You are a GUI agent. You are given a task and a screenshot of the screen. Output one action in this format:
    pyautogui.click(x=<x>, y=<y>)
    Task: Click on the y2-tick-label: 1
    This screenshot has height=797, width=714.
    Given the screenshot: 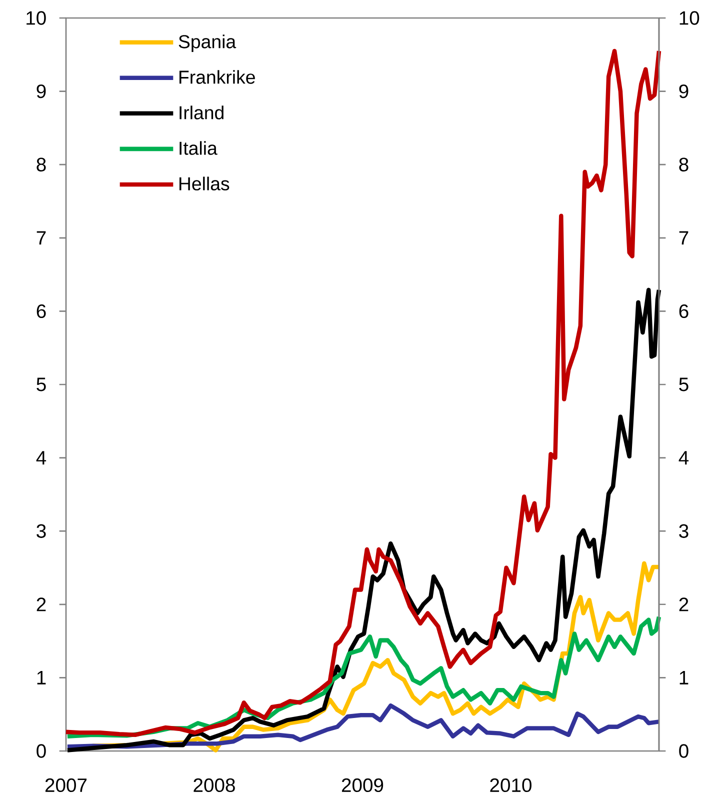 What is the action you would take?
    pyautogui.click(x=41, y=677)
    